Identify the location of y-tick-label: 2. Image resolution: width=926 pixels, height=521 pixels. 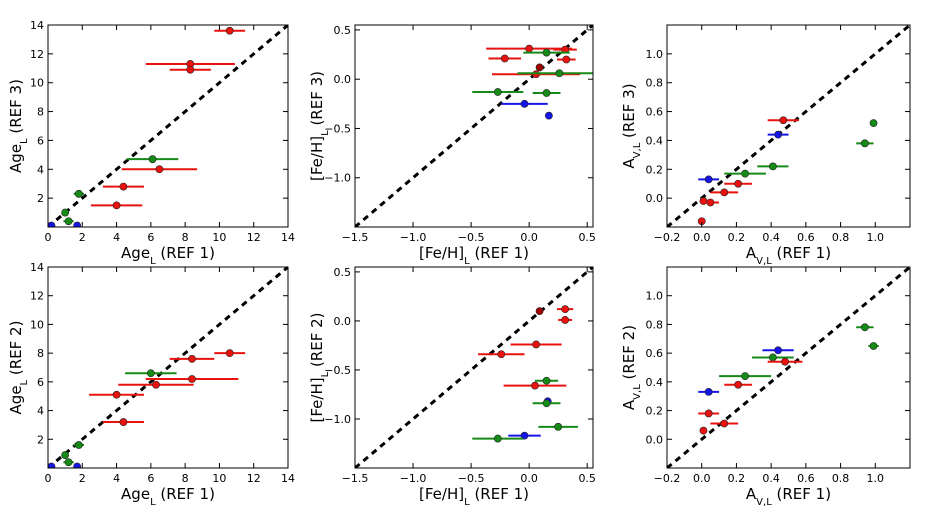
(40, 439).